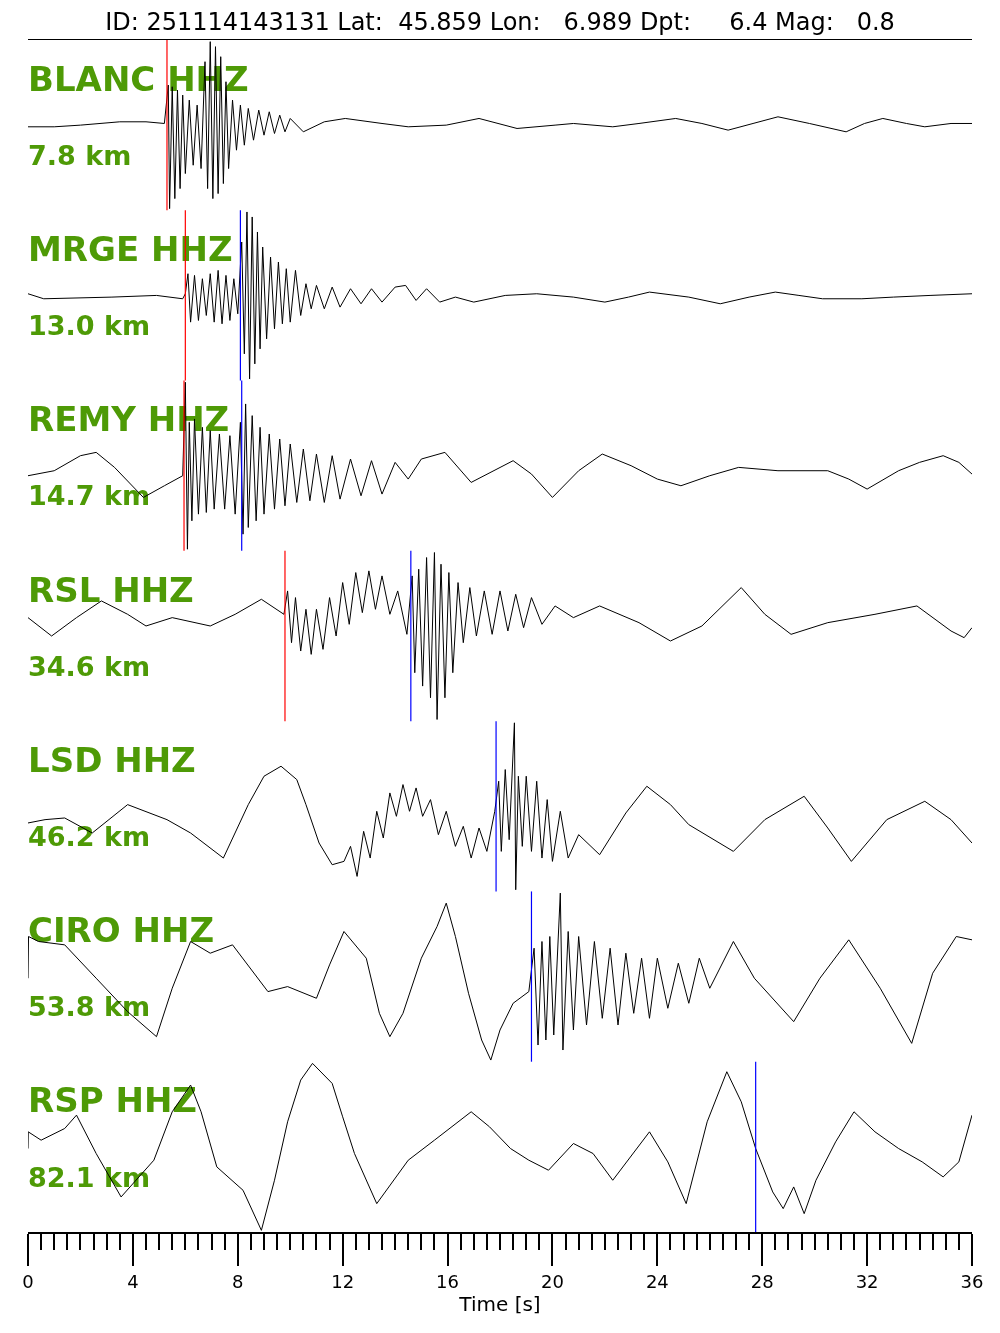  I want to click on annotation: LSD HHZ, so click(112, 759).